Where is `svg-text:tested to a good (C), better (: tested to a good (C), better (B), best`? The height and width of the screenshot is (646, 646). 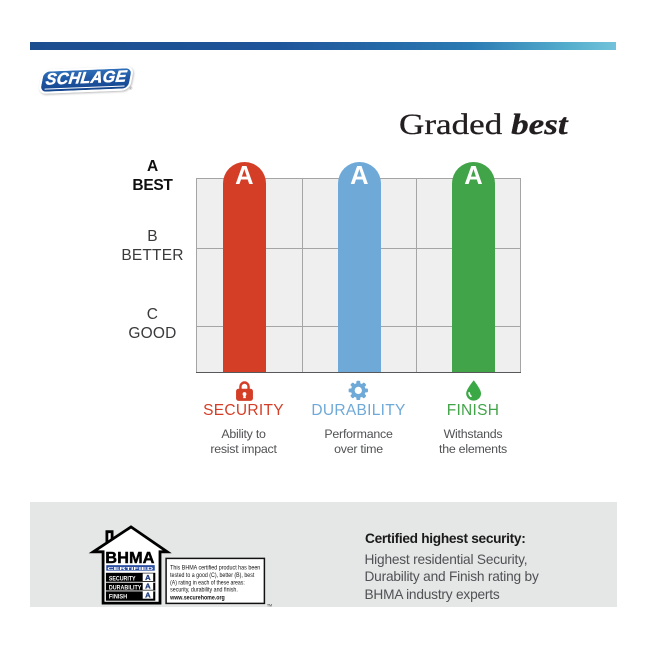
svg-text:tested to a good (C), better (: tested to a good (C), better (B), best is located at coordinates (212, 576).